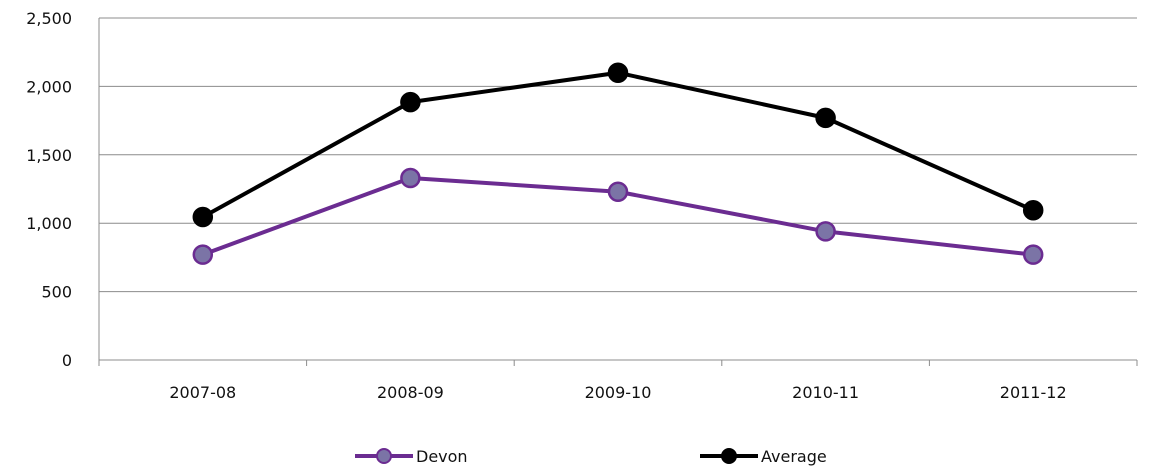  What do you see at coordinates (825, 392) in the screenshot?
I see `x-tick-label: 2010-11` at bounding box center [825, 392].